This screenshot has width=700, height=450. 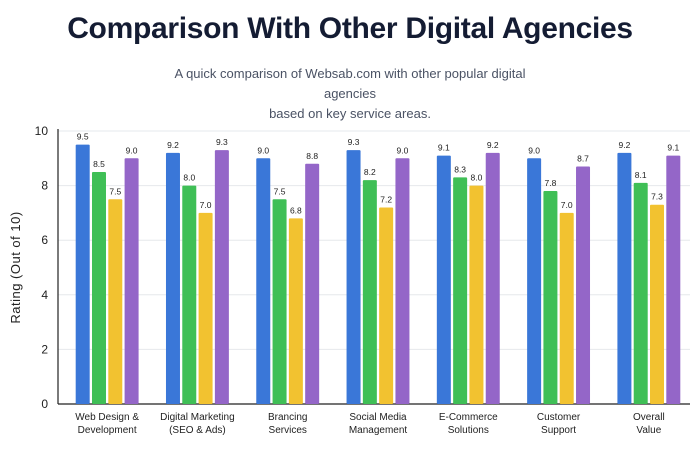 What do you see at coordinates (649, 417) in the screenshot?
I see `x-category-label-line: Overall` at bounding box center [649, 417].